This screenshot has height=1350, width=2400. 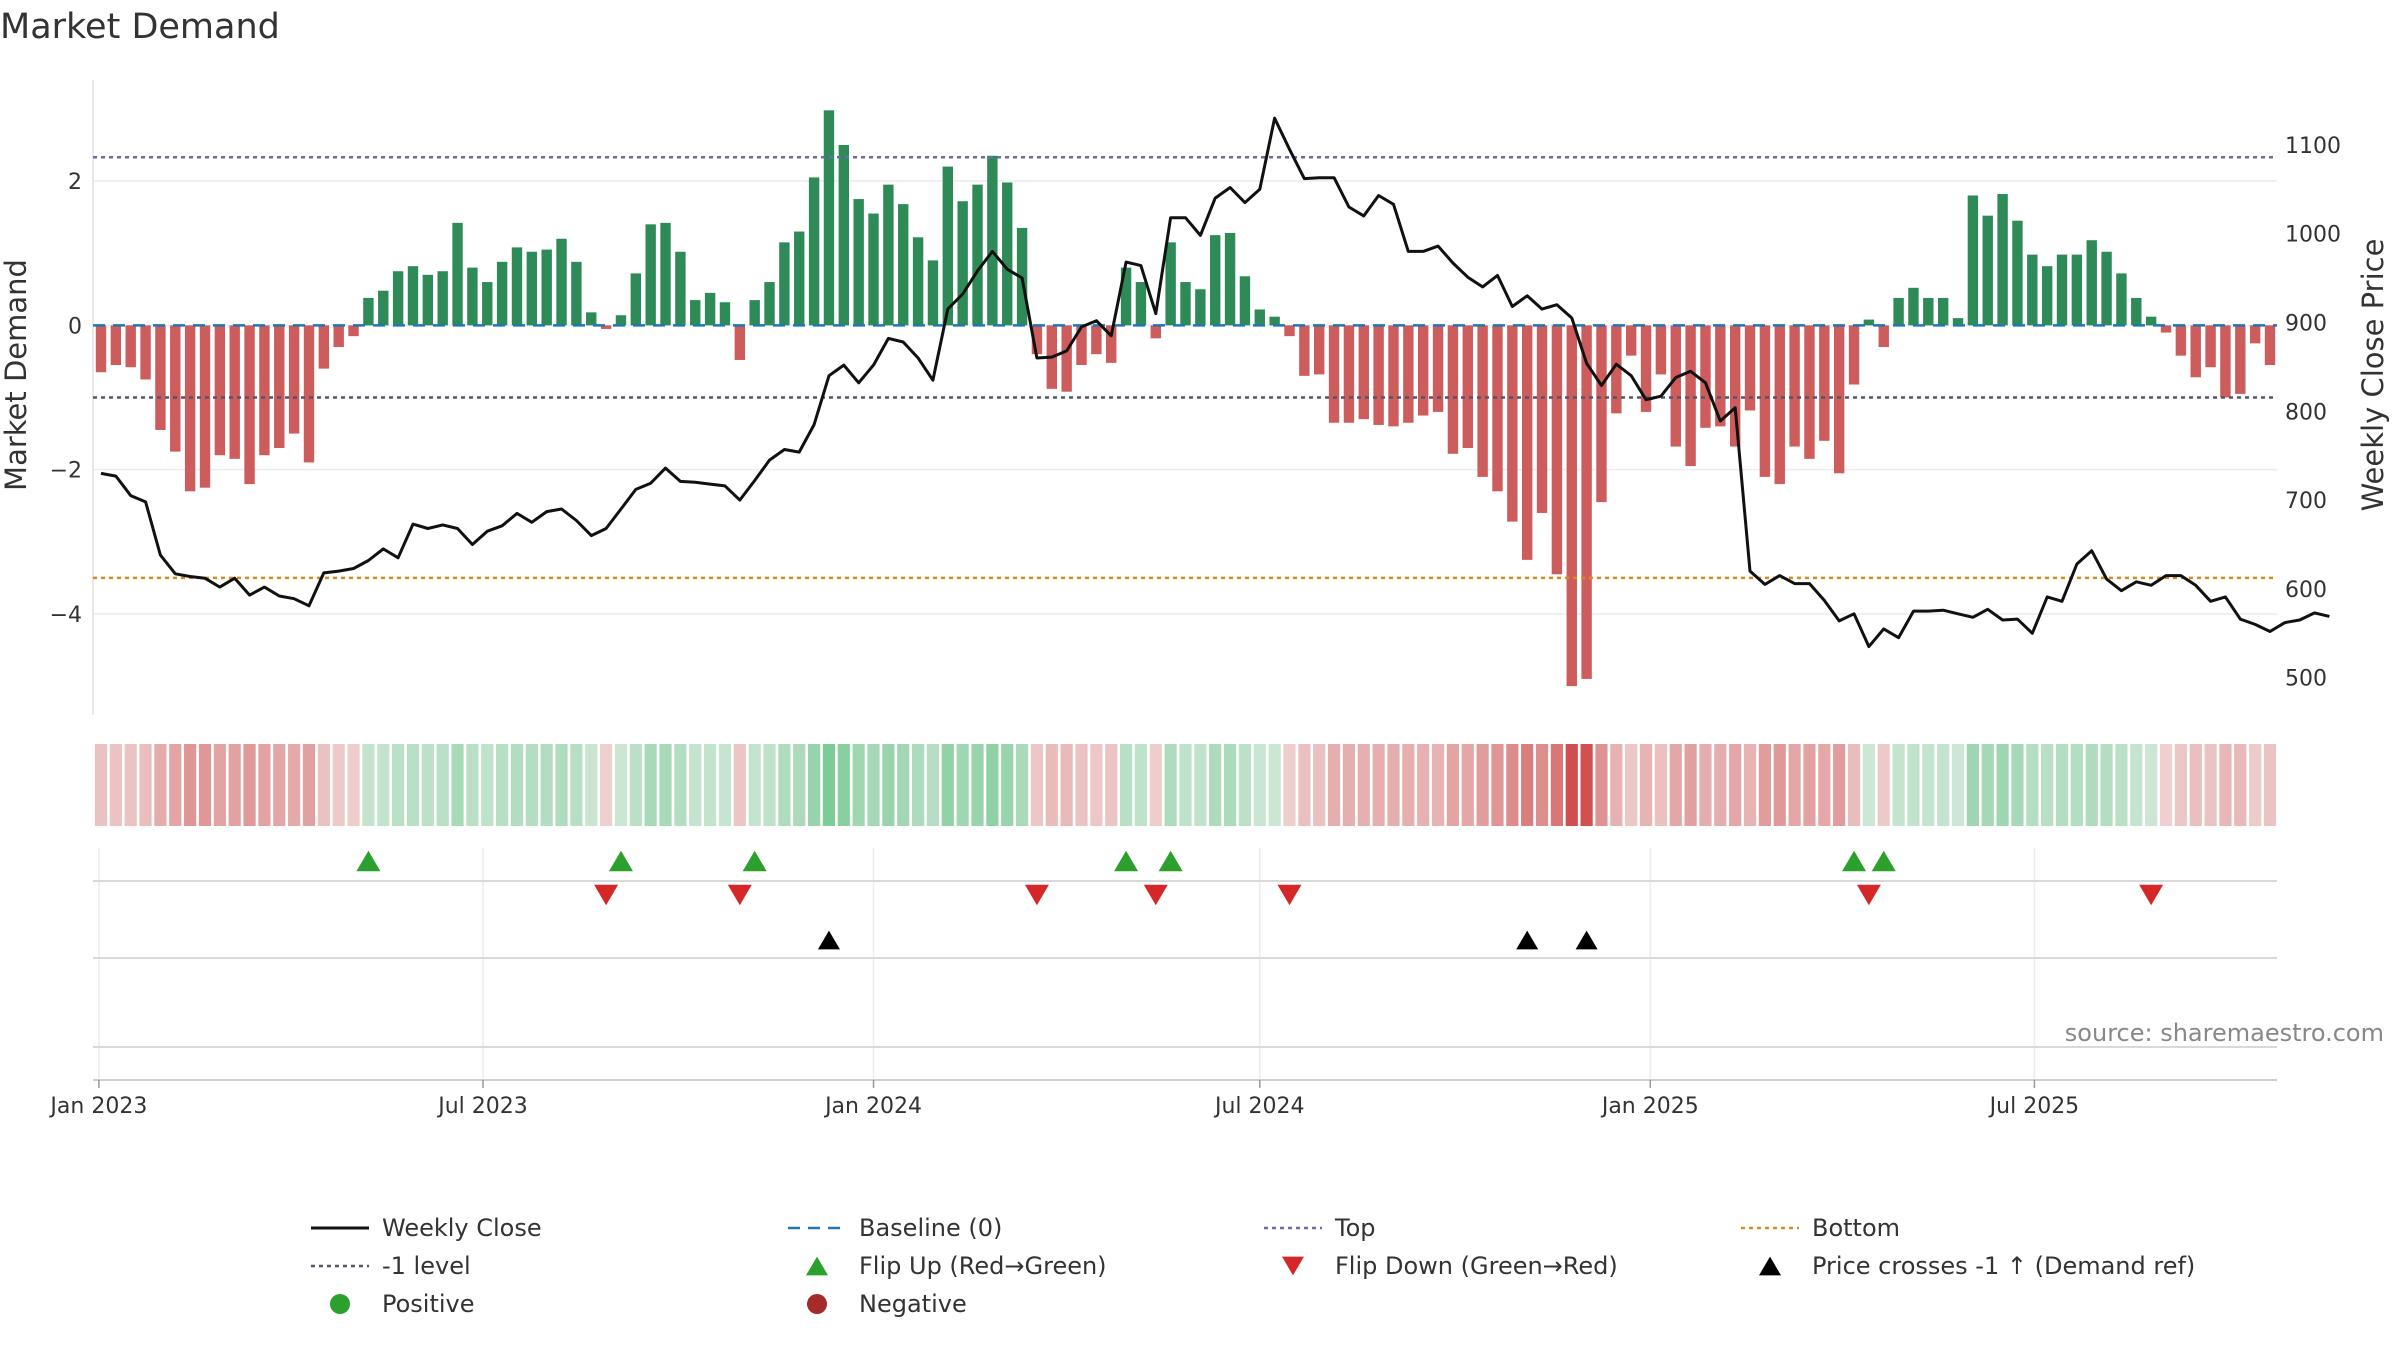 I want to click on legend-label: Baseline (0), so click(x=930, y=1228).